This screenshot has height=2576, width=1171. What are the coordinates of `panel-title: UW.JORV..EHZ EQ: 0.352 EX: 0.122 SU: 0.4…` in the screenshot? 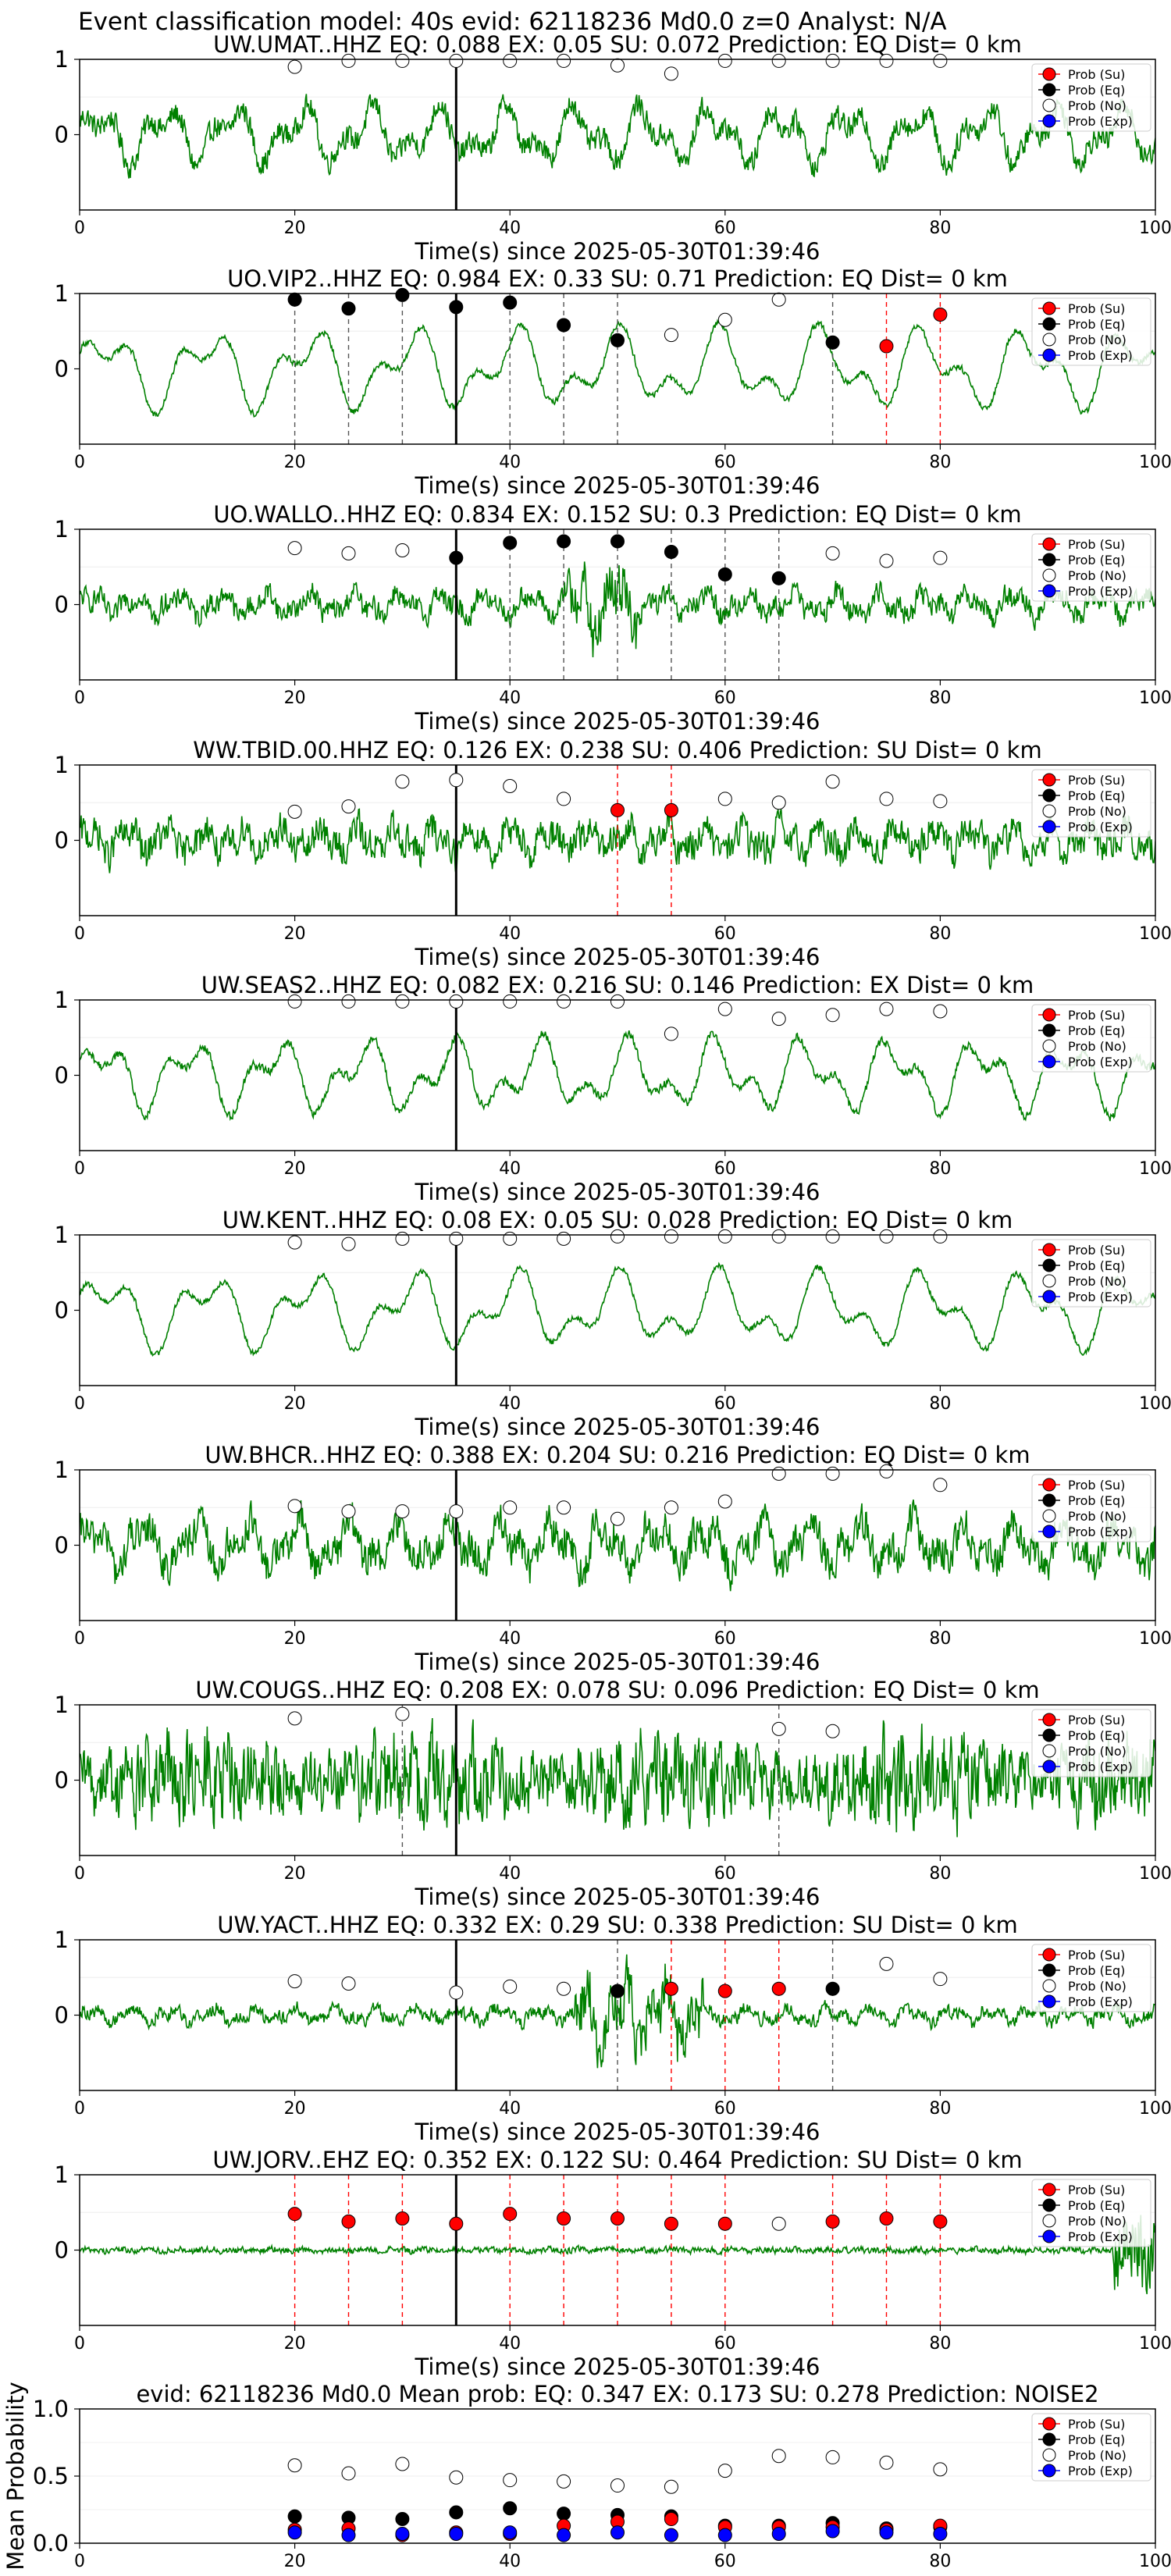 It's located at (617, 2160).